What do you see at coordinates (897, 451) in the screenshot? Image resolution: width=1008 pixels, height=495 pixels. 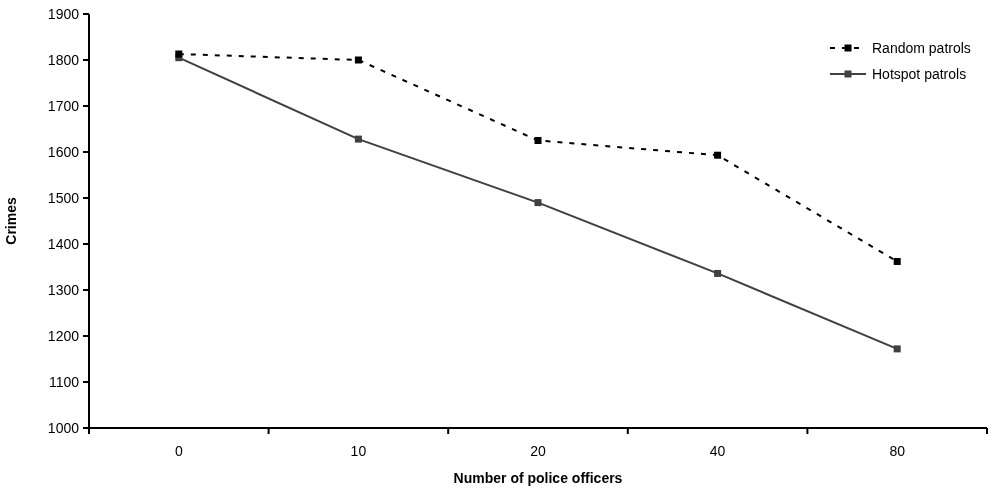 I see `x-tick-label: 80` at bounding box center [897, 451].